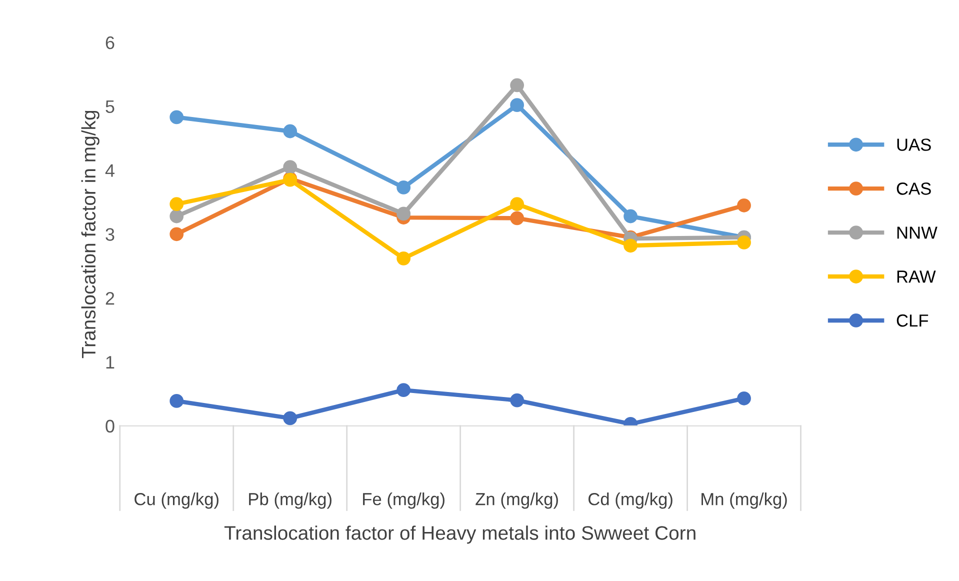  I want to click on legend-label: RAW, so click(916, 276).